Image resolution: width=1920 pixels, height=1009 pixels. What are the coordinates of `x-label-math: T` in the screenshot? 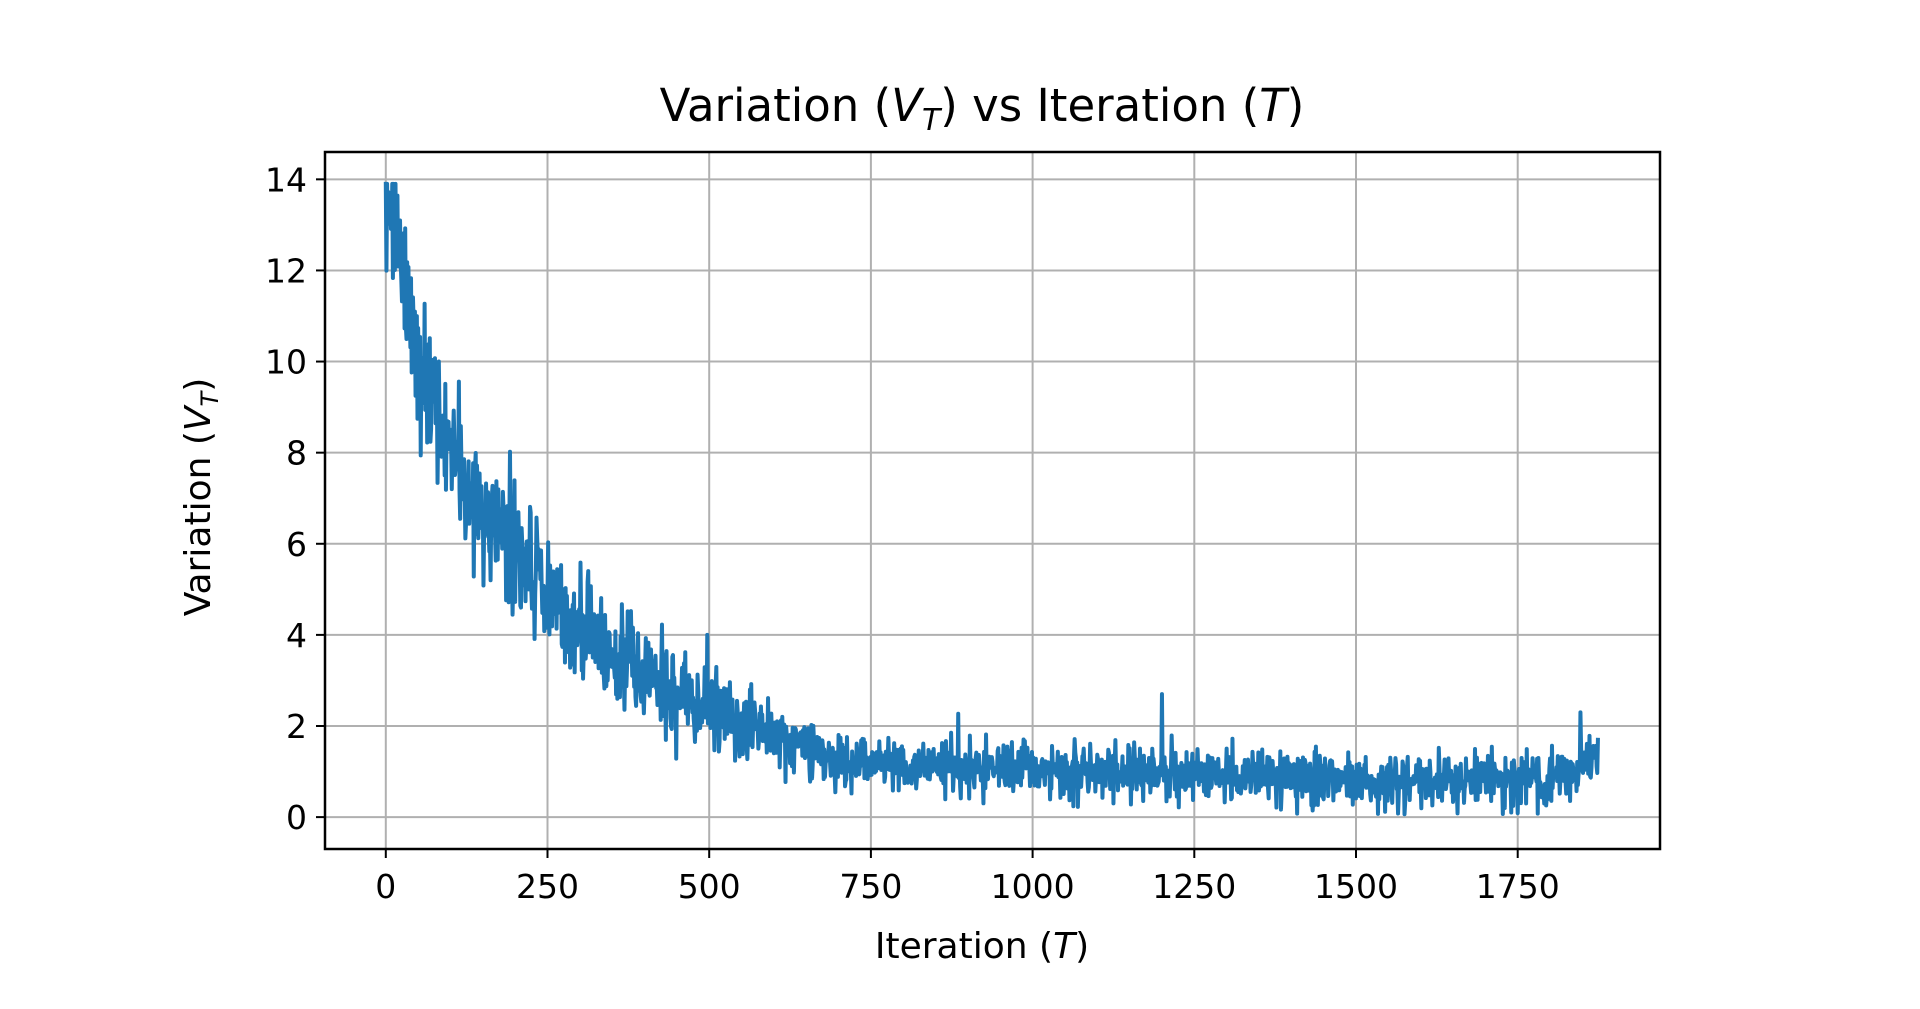 It's located at (1065, 946).